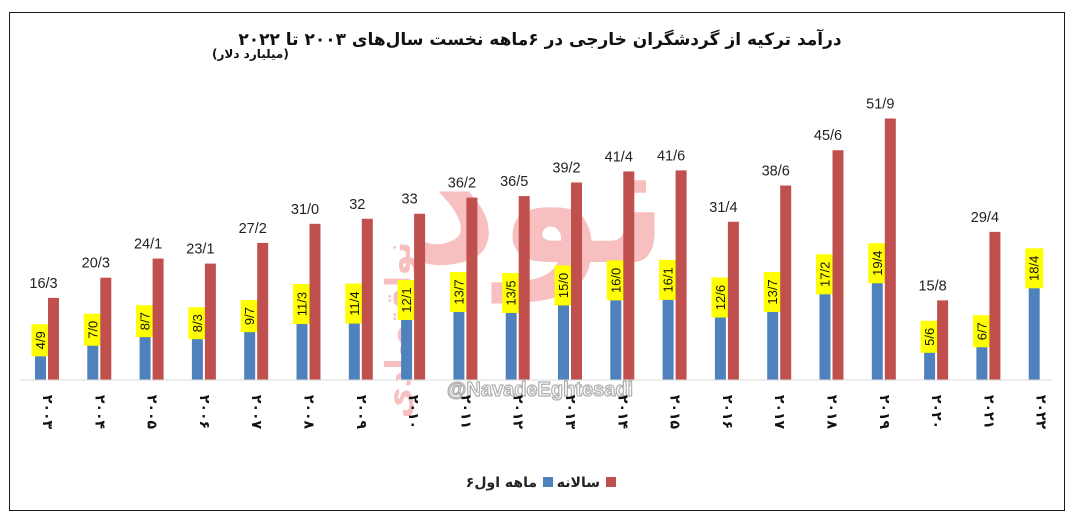 Image resolution: width=1080 pixels, height=525 pixels. What do you see at coordinates (578, 483) in the screenshot?
I see `legend-label-annual: سالانه` at bounding box center [578, 483].